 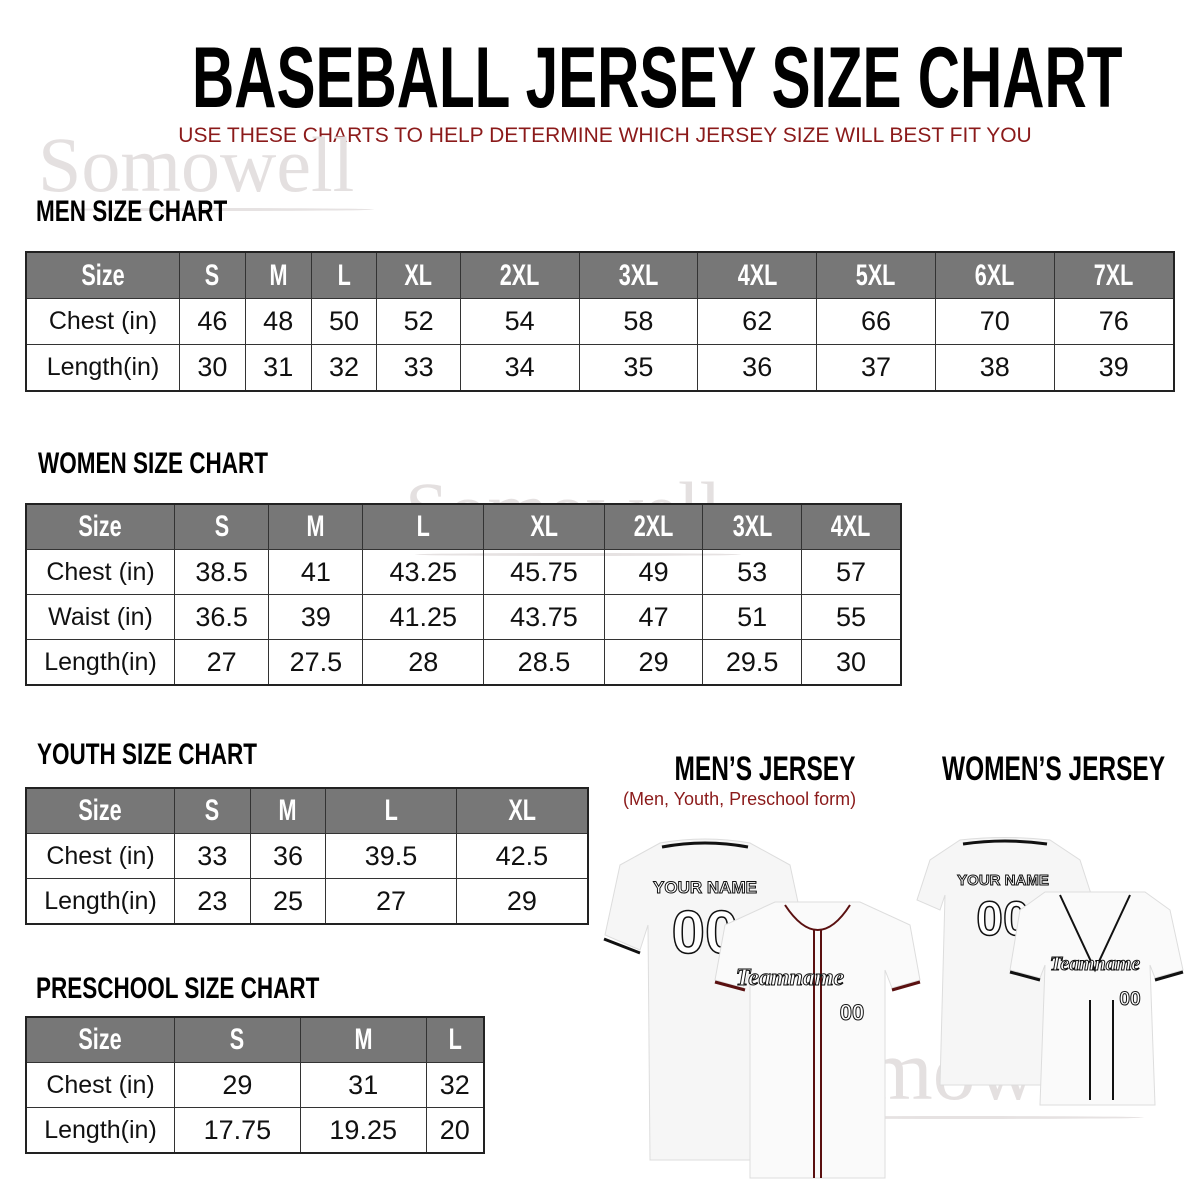 What do you see at coordinates (752, 572) in the screenshot?
I see `table-cell: 53` at bounding box center [752, 572].